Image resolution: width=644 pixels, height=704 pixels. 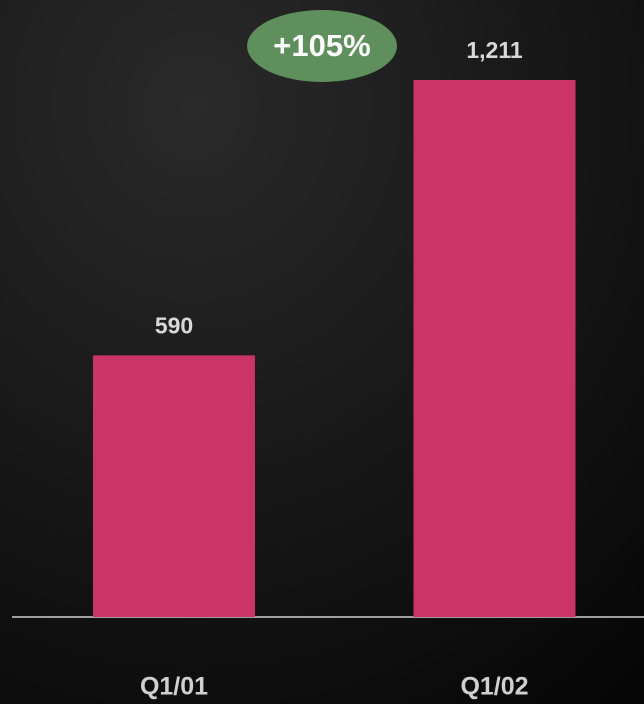 What do you see at coordinates (174, 325) in the screenshot?
I see `value-label: 590` at bounding box center [174, 325].